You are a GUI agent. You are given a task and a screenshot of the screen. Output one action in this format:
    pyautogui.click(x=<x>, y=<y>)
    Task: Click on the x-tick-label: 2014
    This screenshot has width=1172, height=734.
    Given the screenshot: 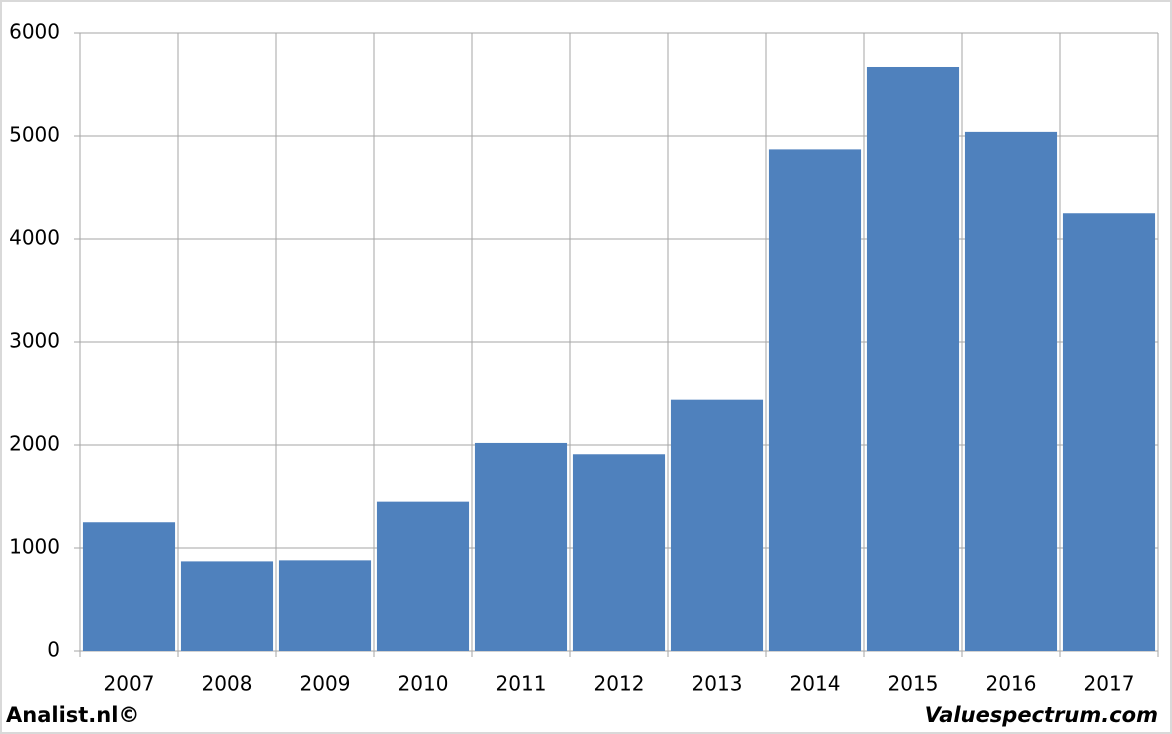 What is the action you would take?
    pyautogui.click(x=815, y=684)
    